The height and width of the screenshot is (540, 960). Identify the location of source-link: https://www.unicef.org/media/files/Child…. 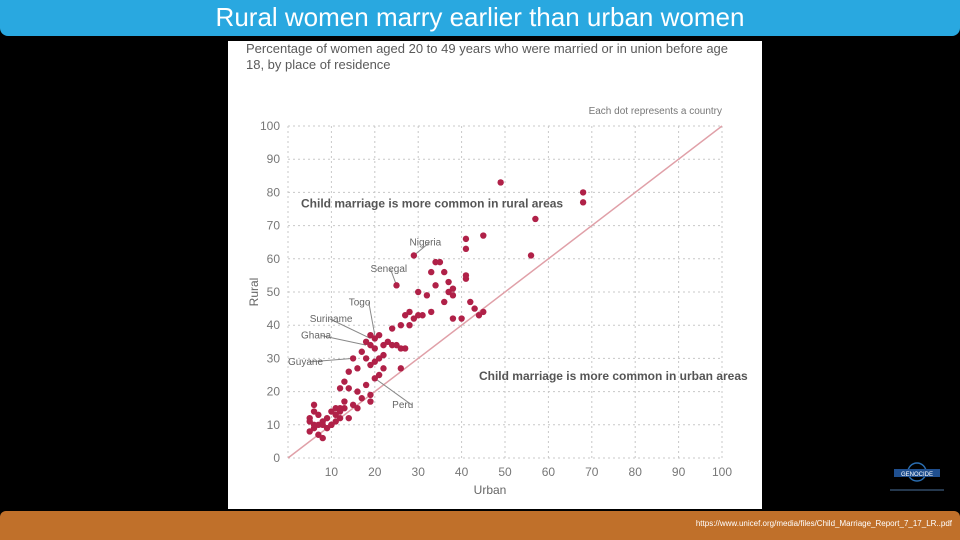
(823, 523).